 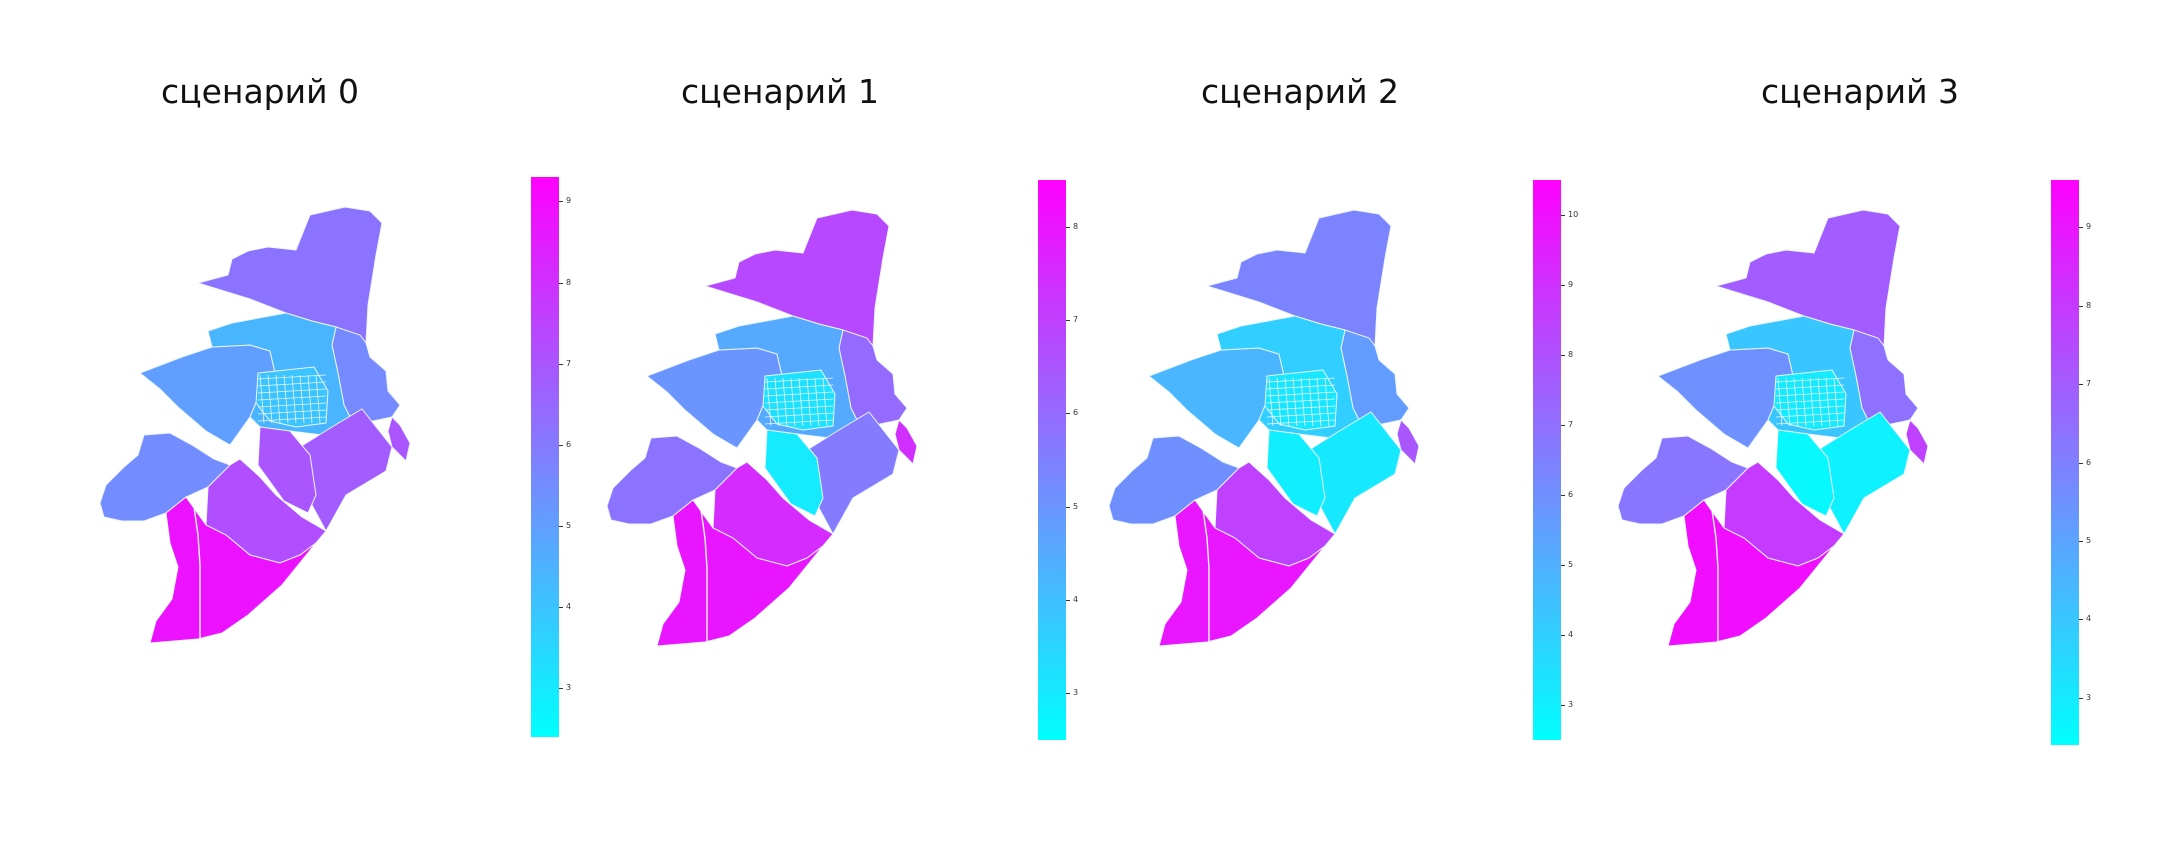 I want to click on colorbar: 3 4 5 6 7 8 9 10, so click(x=1555, y=460).